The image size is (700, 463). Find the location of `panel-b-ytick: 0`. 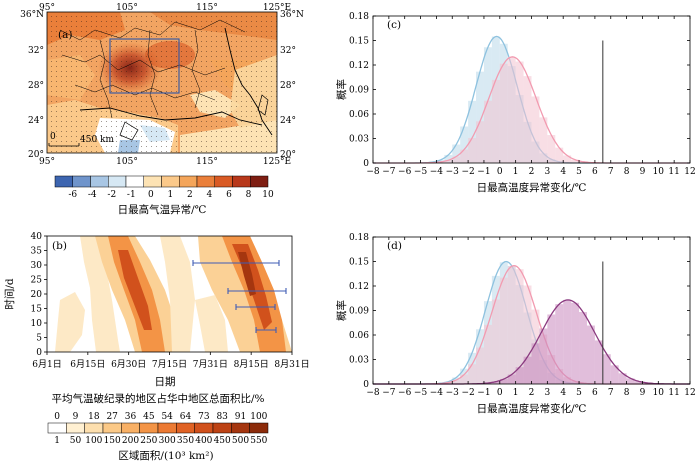

panel-b-ytick: 0 is located at coordinates (39, 353).